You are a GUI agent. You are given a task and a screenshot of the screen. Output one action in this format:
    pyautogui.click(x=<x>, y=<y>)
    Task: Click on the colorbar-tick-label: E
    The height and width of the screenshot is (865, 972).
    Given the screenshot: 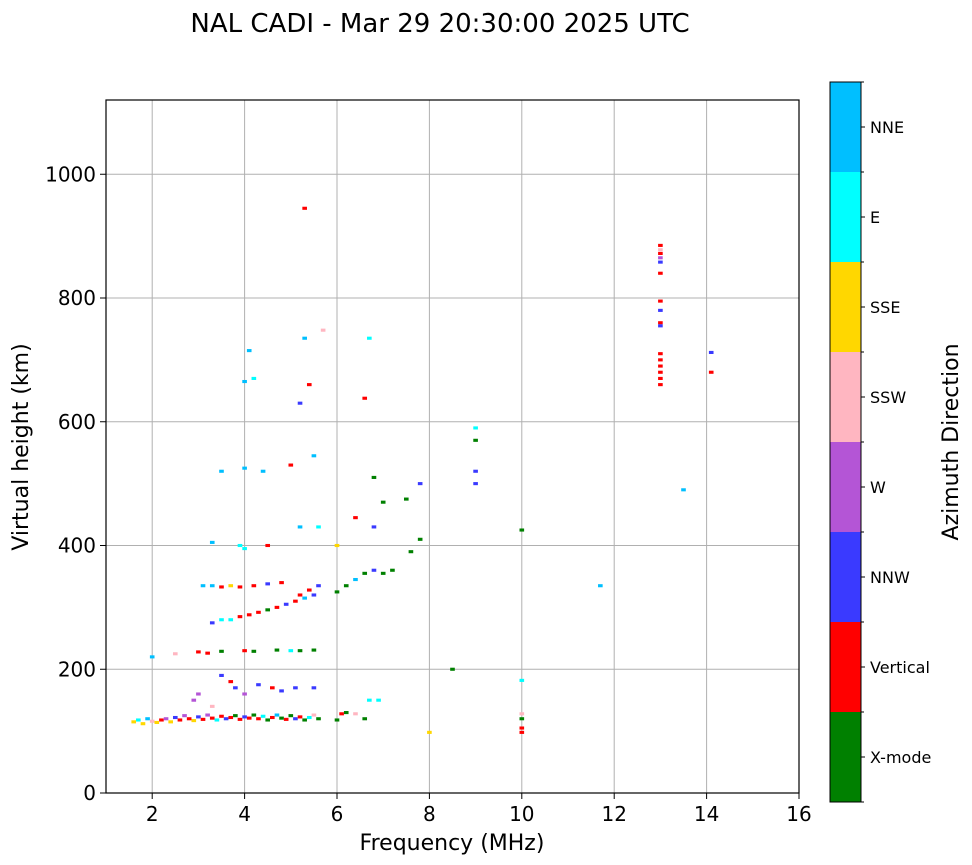 What is the action you would take?
    pyautogui.click(x=875, y=217)
    